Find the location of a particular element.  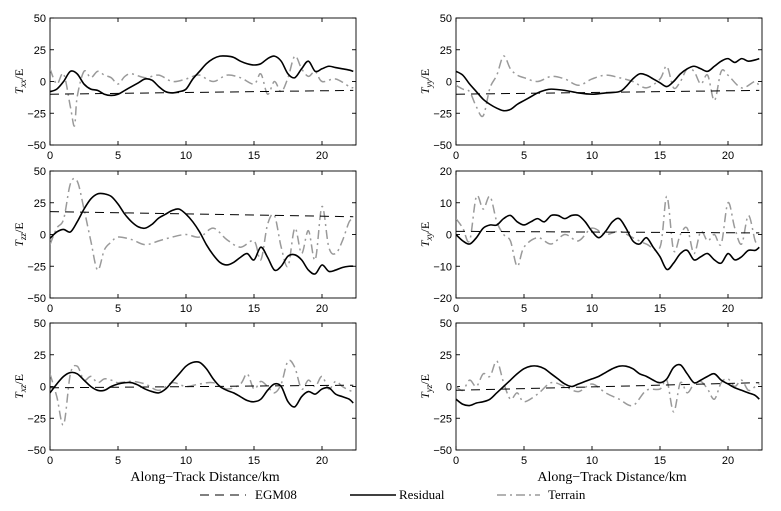

y-tick-label: −10 is located at coordinates (442, 267).